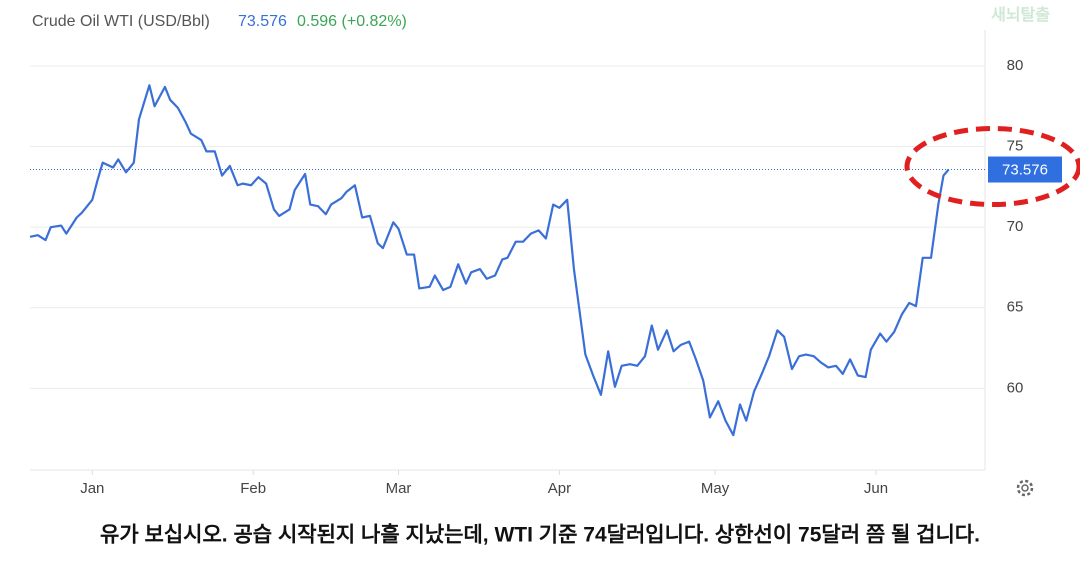 The image size is (1080, 585). Describe the element at coordinates (399, 488) in the screenshot. I see `x-tick-label: Mar` at that location.